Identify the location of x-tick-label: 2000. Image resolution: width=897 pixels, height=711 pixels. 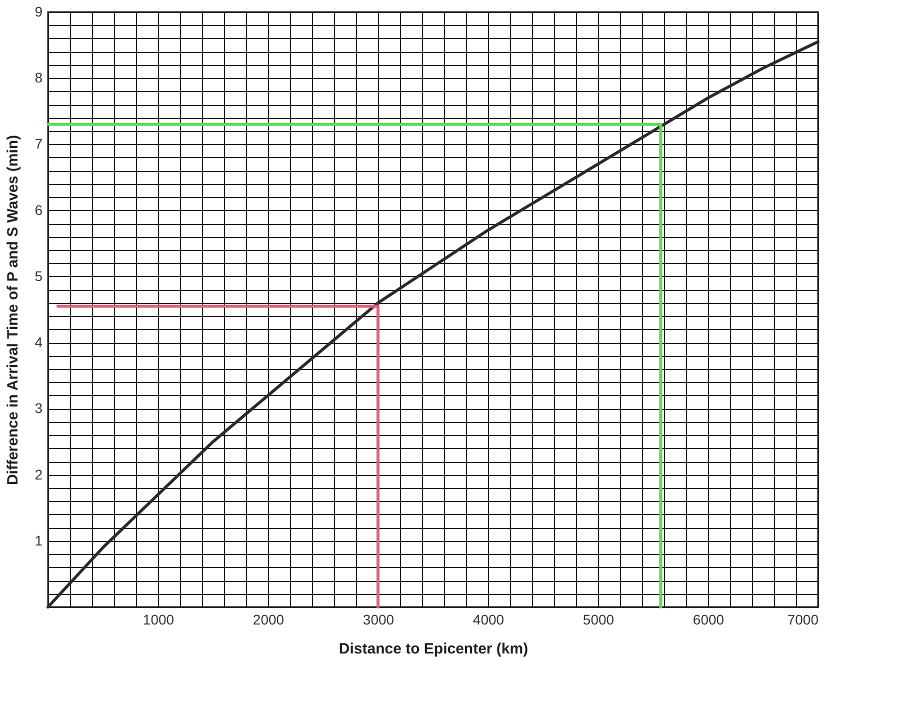
(268, 620).